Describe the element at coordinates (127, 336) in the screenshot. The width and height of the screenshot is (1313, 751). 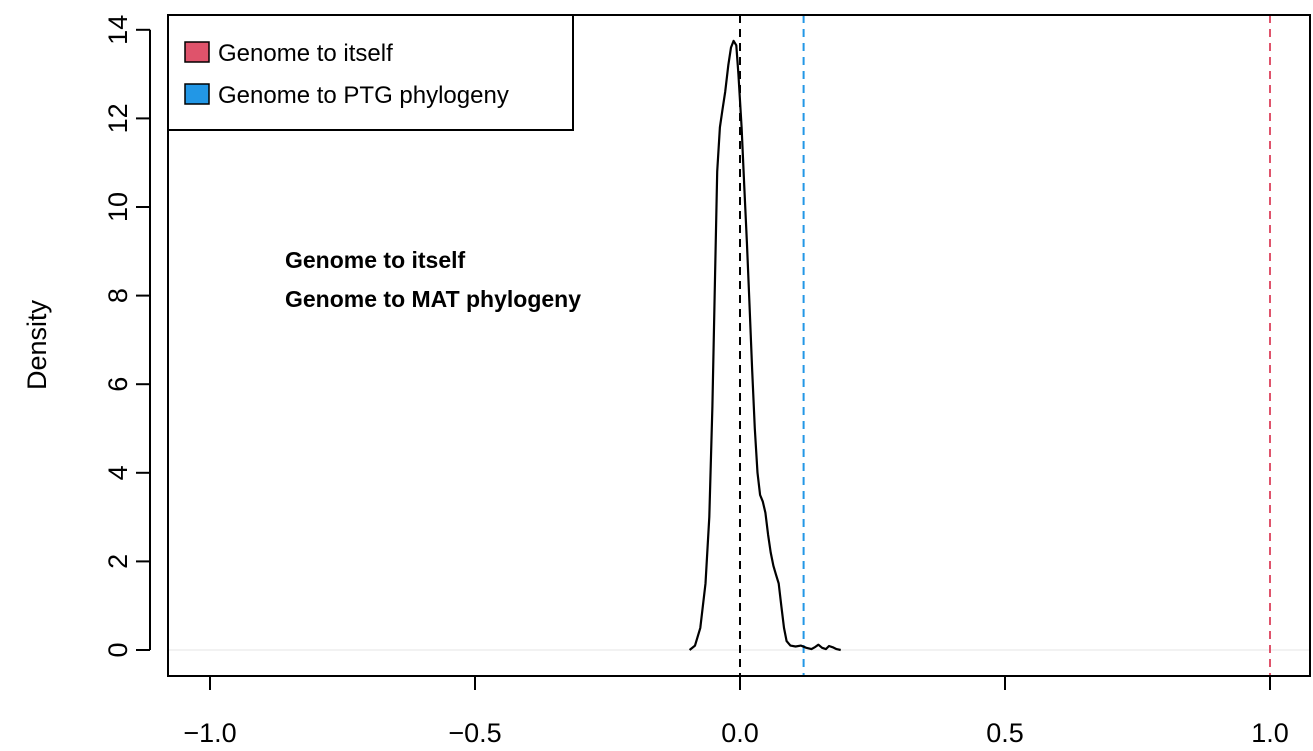
I see `y-axis: 0 2 4 6 8 10 12 14` at that location.